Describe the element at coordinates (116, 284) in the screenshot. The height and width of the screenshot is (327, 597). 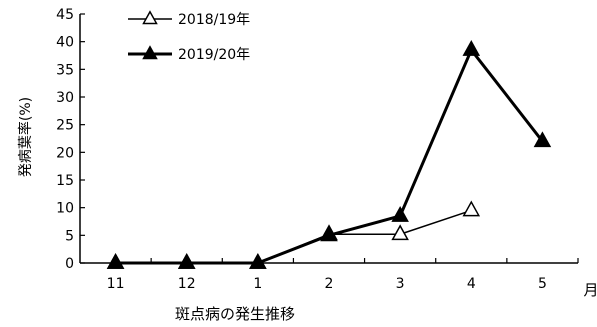
I see `x-tick-label: 11` at that location.